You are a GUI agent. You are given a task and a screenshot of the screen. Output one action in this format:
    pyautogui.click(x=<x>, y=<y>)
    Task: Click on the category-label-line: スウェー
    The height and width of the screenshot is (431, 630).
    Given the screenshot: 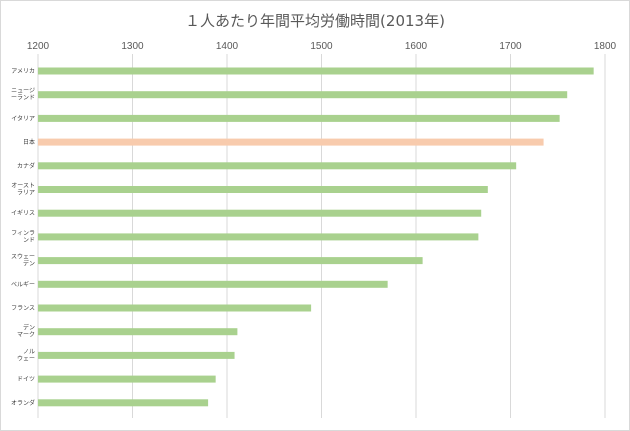 What is the action you would take?
    pyautogui.click(x=23, y=257)
    